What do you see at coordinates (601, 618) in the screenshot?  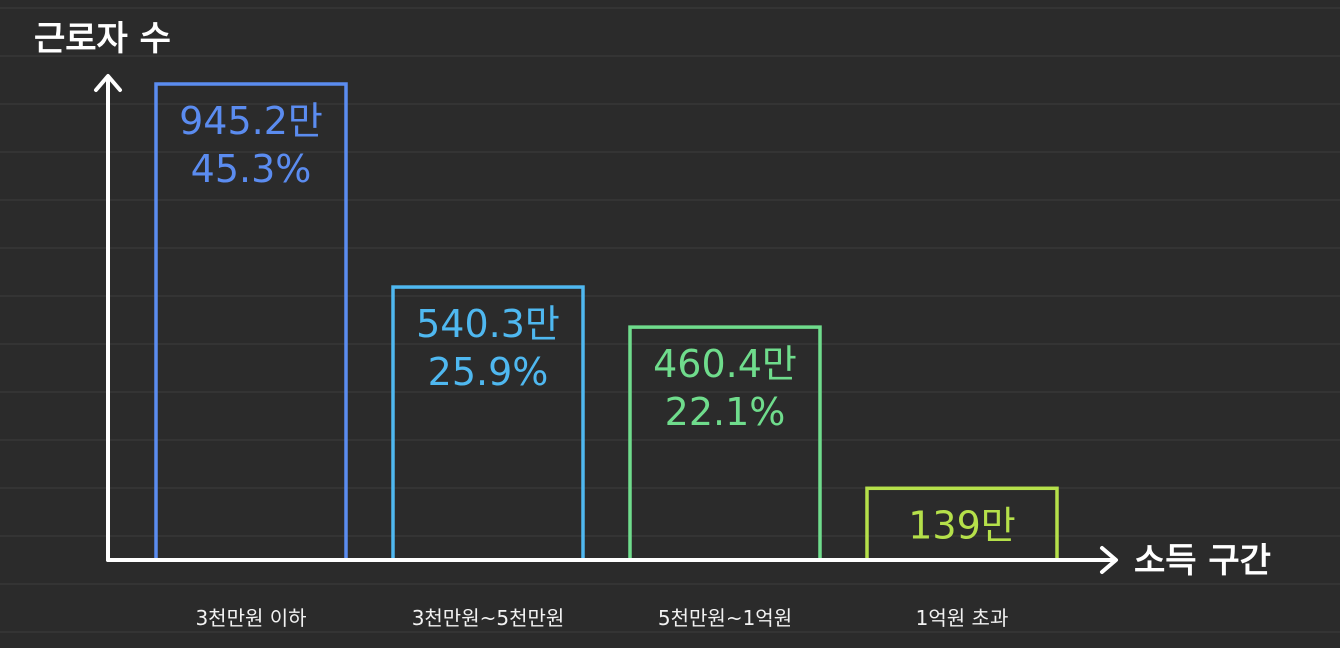 I see `category-labels: 3천만원 이하 3천만원~5천만원 5천만원~1억원 1억원 초과` at bounding box center [601, 618].